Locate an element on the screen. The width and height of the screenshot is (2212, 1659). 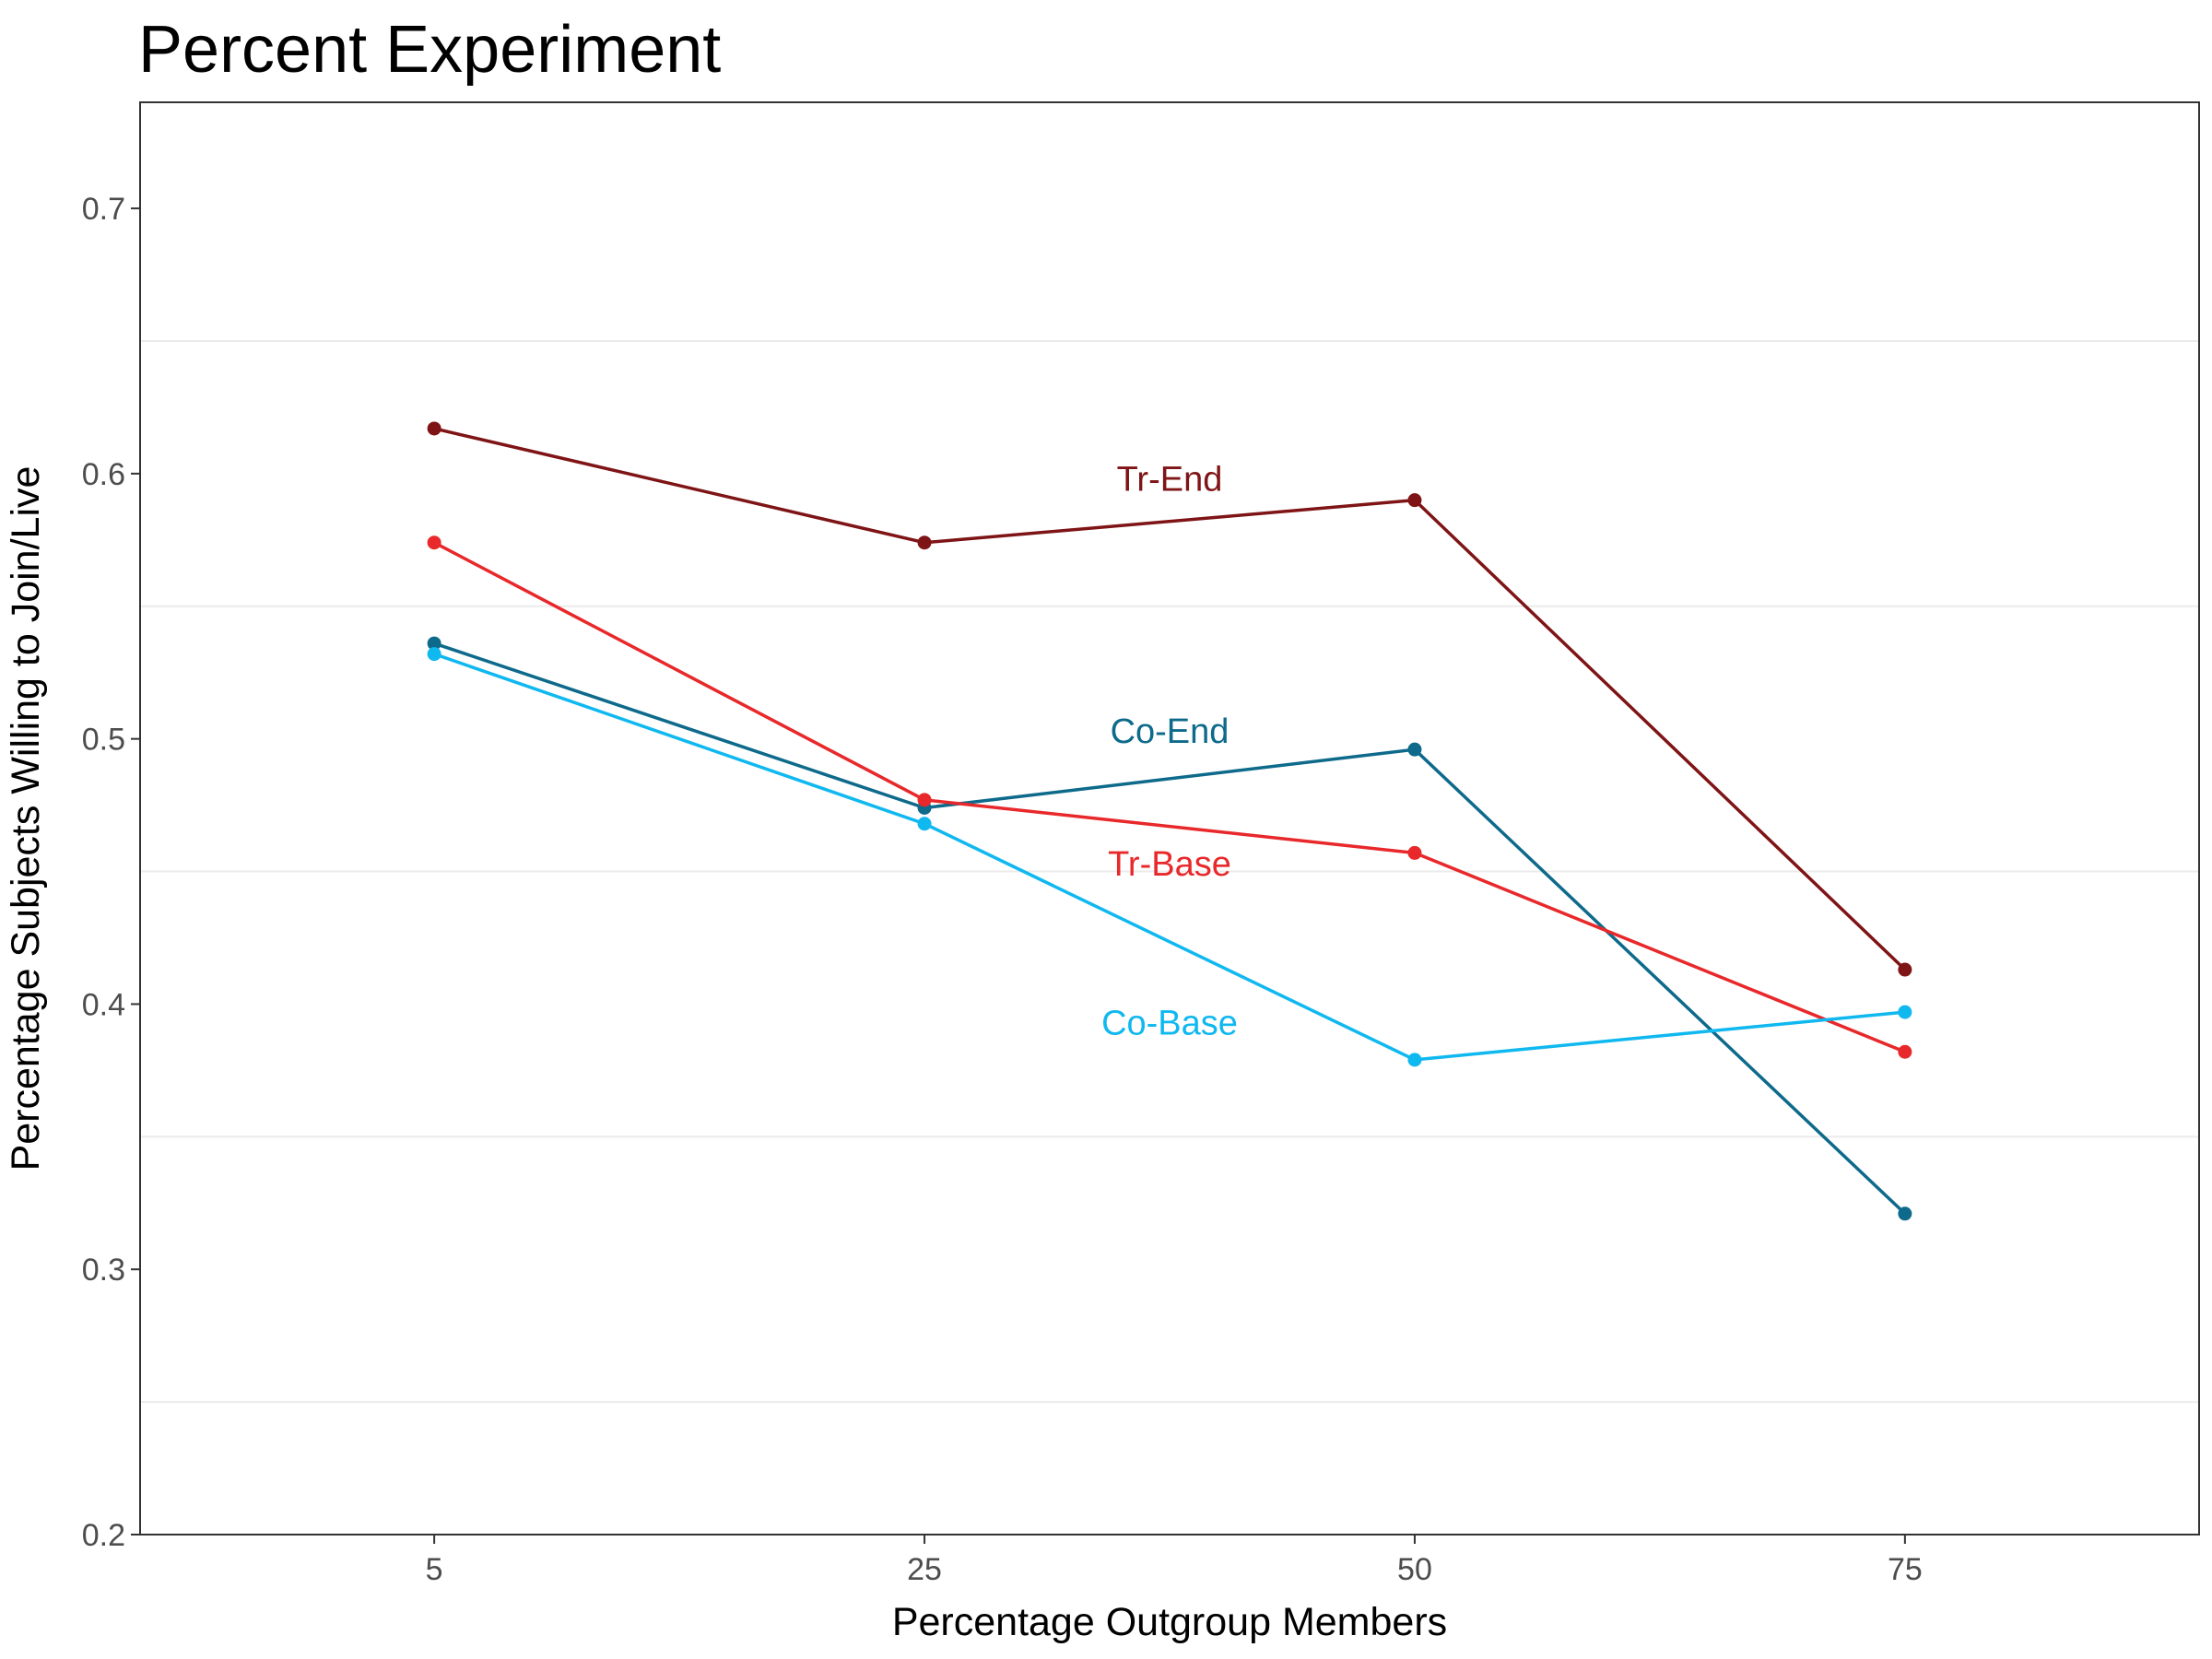
series-label-tr-base: Tr-Base is located at coordinates (1169, 864).